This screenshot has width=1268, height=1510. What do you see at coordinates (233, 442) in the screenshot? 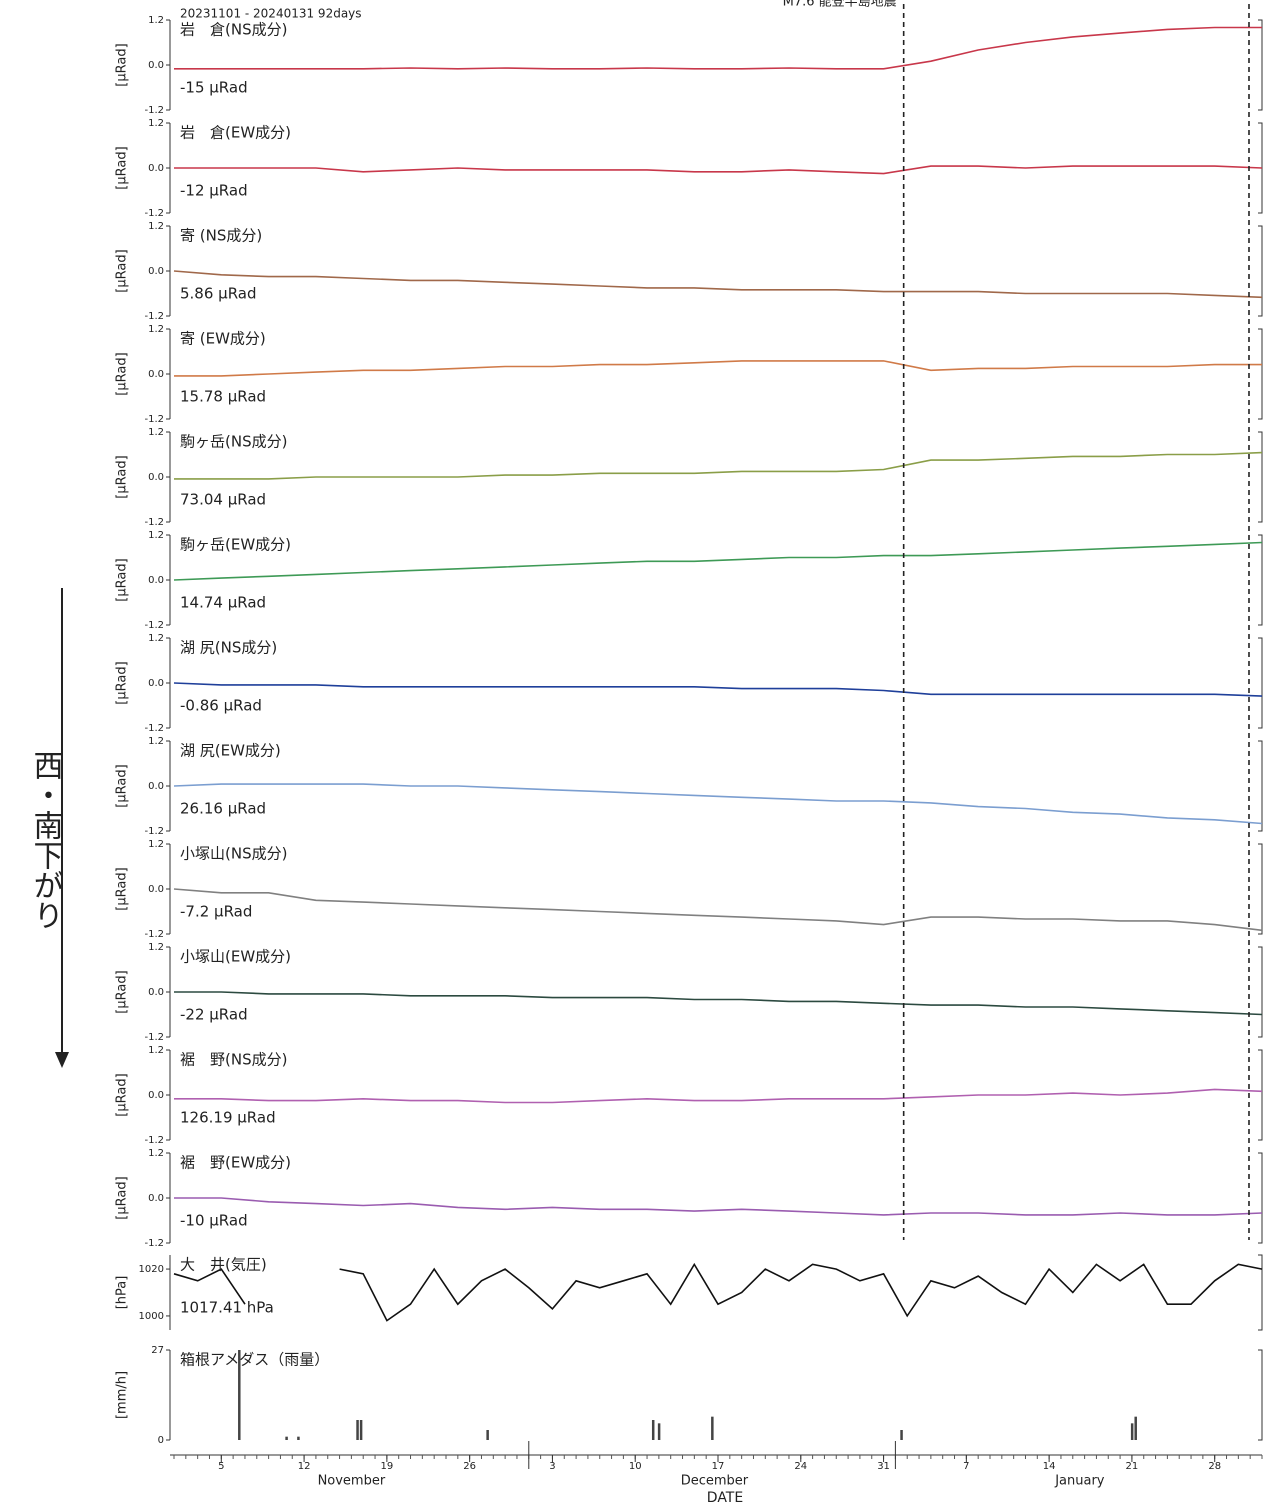
I see `panel-title: 駒ヶ岳(NS成分)` at bounding box center [233, 442].